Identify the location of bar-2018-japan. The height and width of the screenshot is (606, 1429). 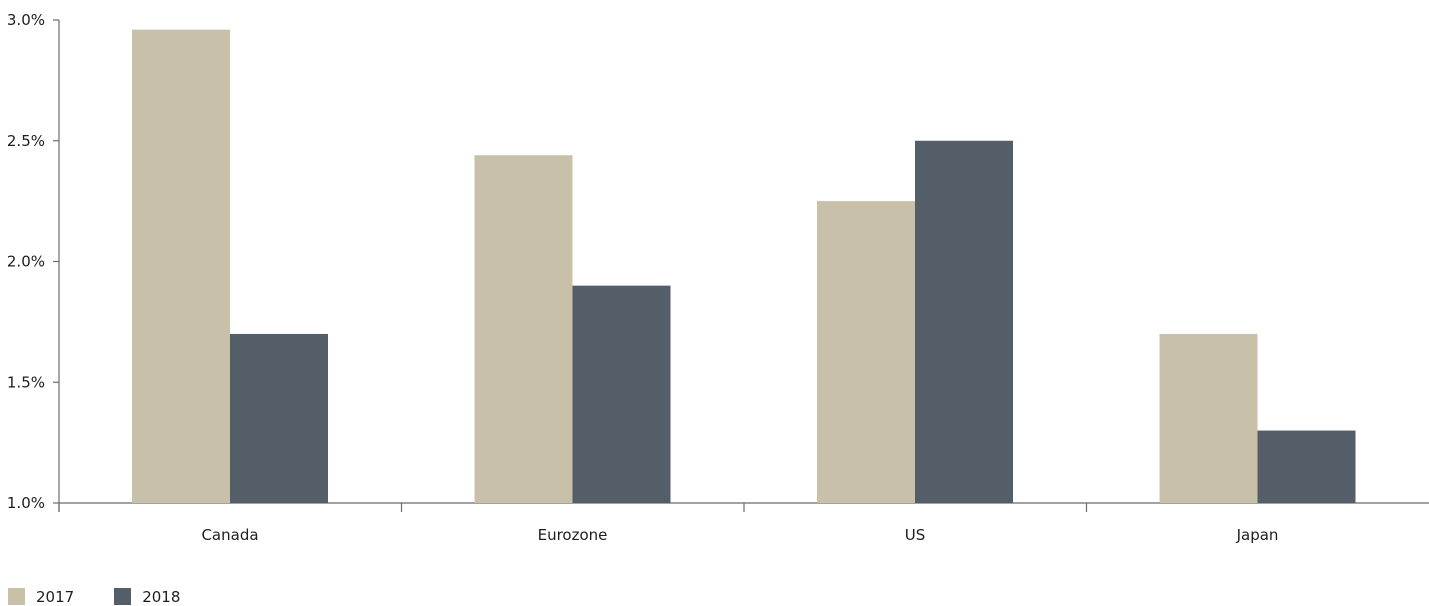
(1306, 466).